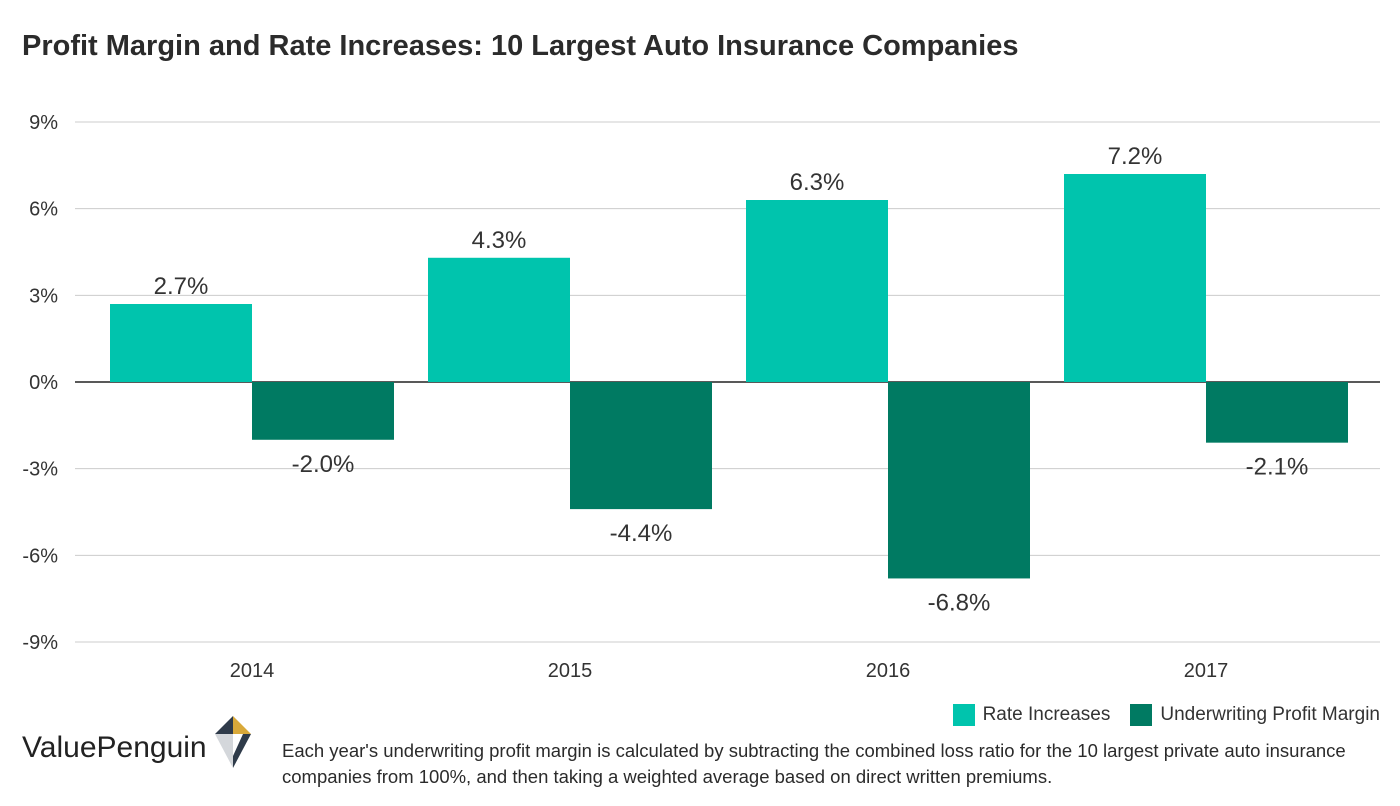  I want to click on y-tick-label: 9%, so click(43, 123).